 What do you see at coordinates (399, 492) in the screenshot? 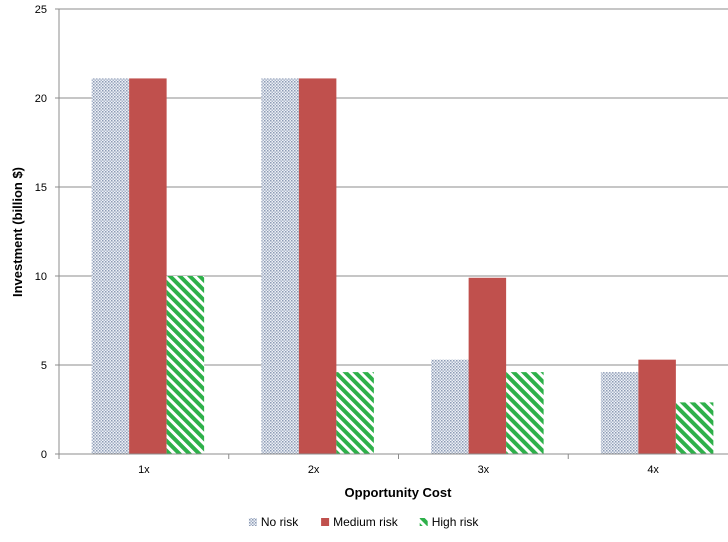
I see `x-axis-title: Opportunity Cost` at bounding box center [399, 492].